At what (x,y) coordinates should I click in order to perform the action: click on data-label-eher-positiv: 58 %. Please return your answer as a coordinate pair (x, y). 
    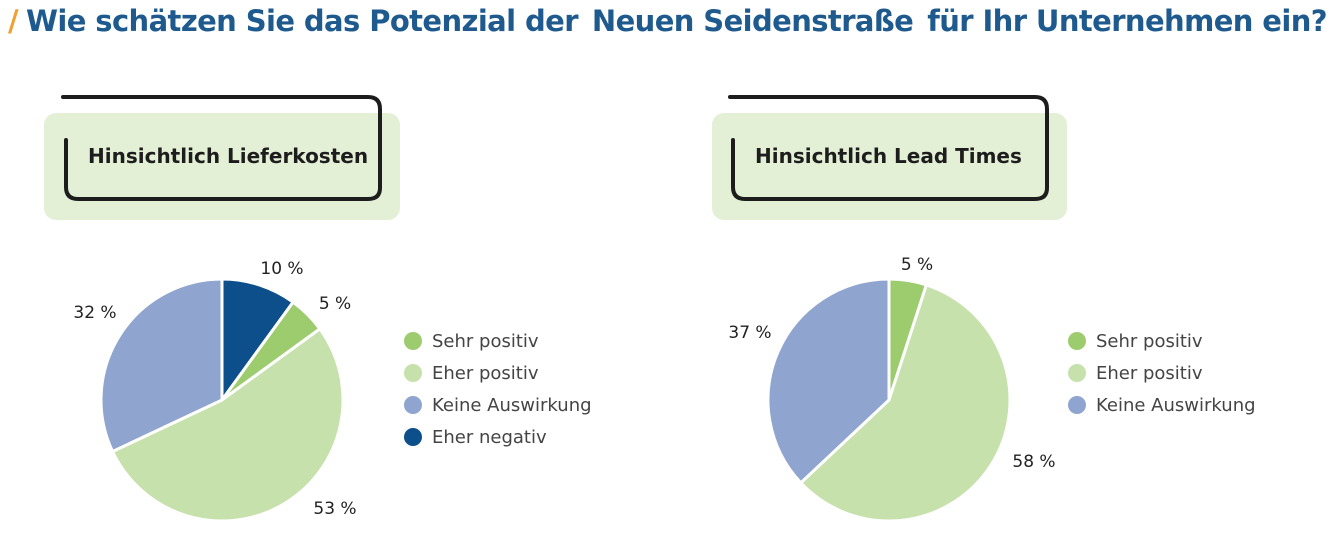
    Looking at the image, I should click on (1033, 462).